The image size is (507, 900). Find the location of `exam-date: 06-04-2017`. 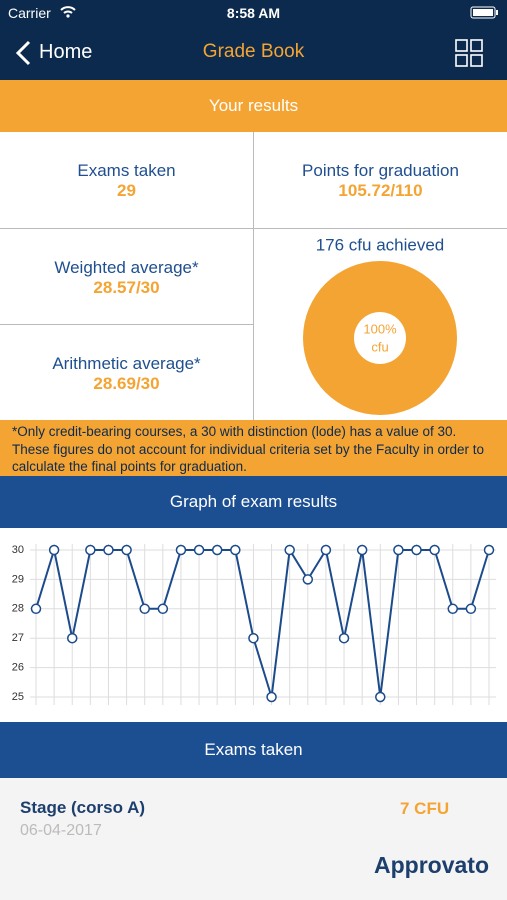

exam-date: 06-04-2017 is located at coordinates (61, 830).